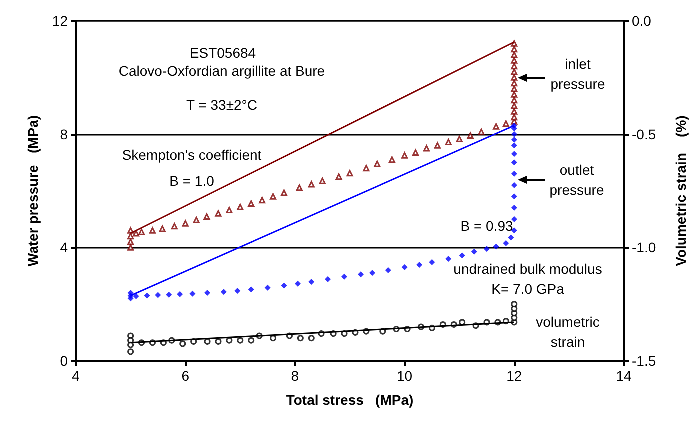 This screenshot has width=696, height=426. Describe the element at coordinates (295, 376) in the screenshot. I see `x-tick-label: 8` at that location.